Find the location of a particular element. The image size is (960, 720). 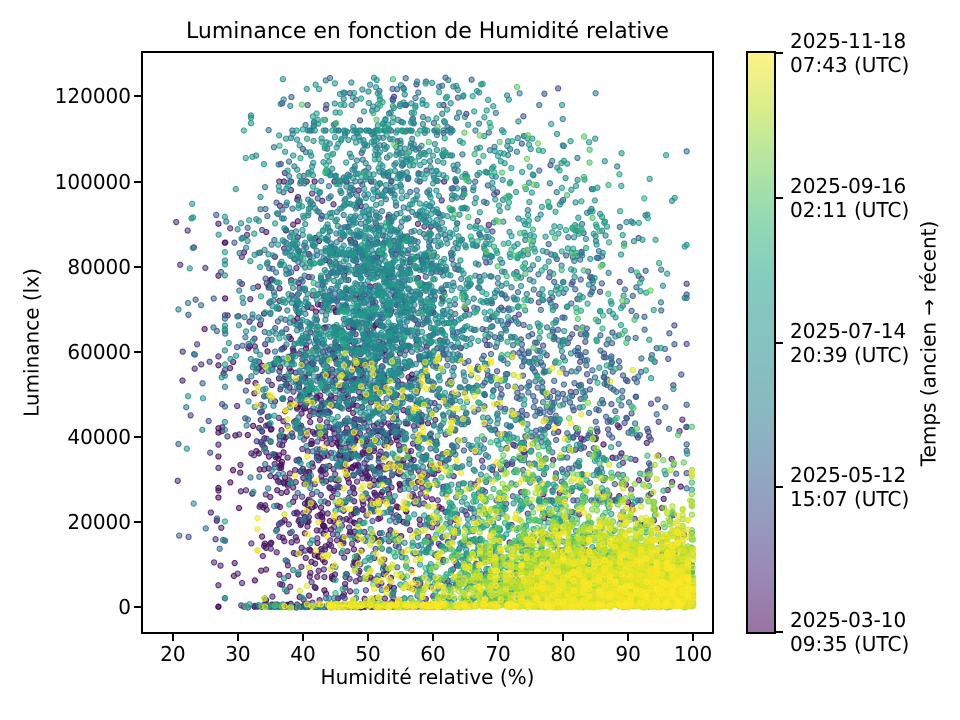

x-tick-label: 20 is located at coordinates (173, 654).